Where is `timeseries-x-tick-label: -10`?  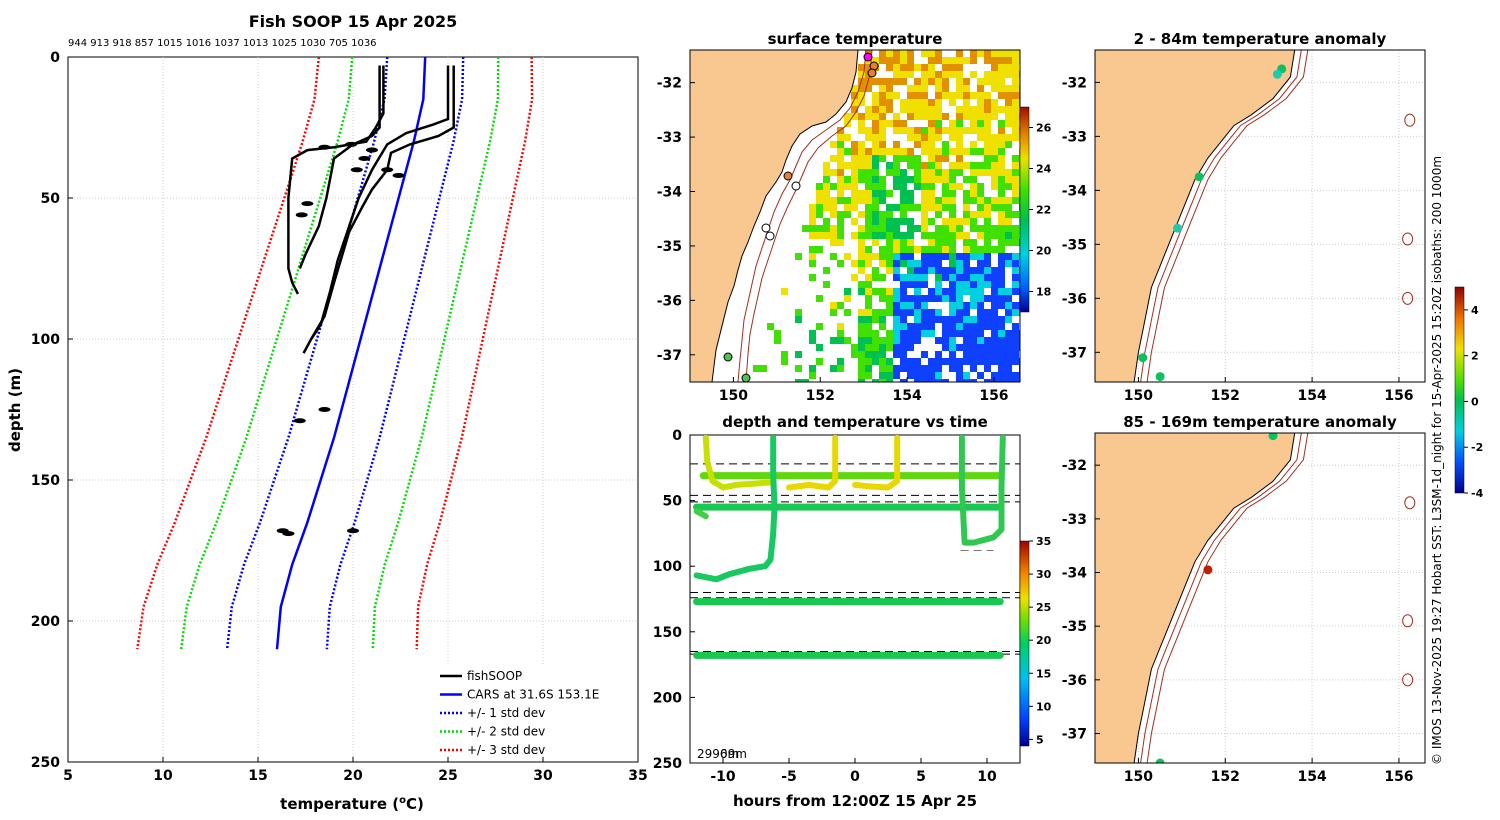
timeseries-x-tick-label: -10 is located at coordinates (723, 777).